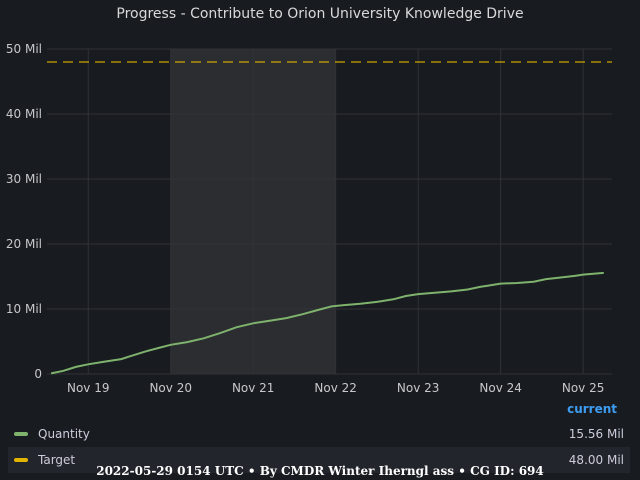 This screenshot has width=640, height=480. Describe the element at coordinates (500, 388) in the screenshot. I see `x-tick-label: Nov 24` at that location.